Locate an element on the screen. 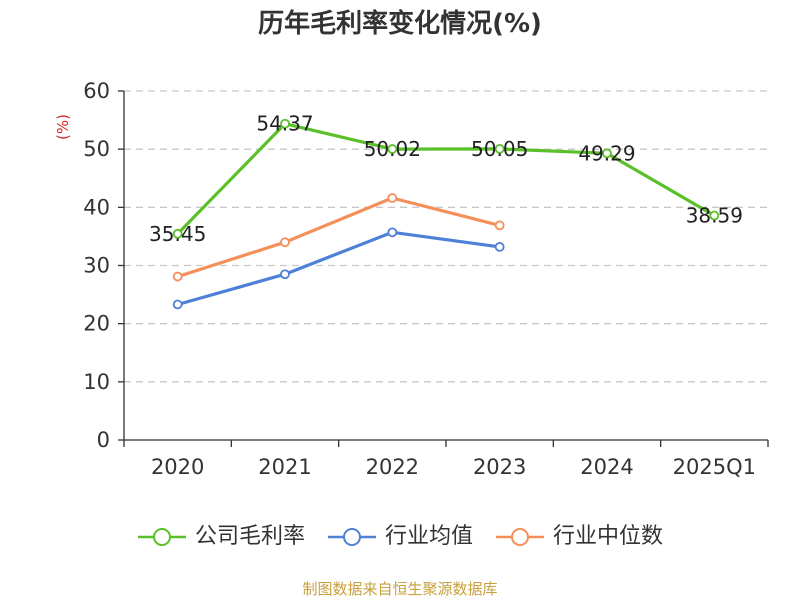 The height and width of the screenshot is (600, 800). data-label: 50.02 is located at coordinates (392, 149).